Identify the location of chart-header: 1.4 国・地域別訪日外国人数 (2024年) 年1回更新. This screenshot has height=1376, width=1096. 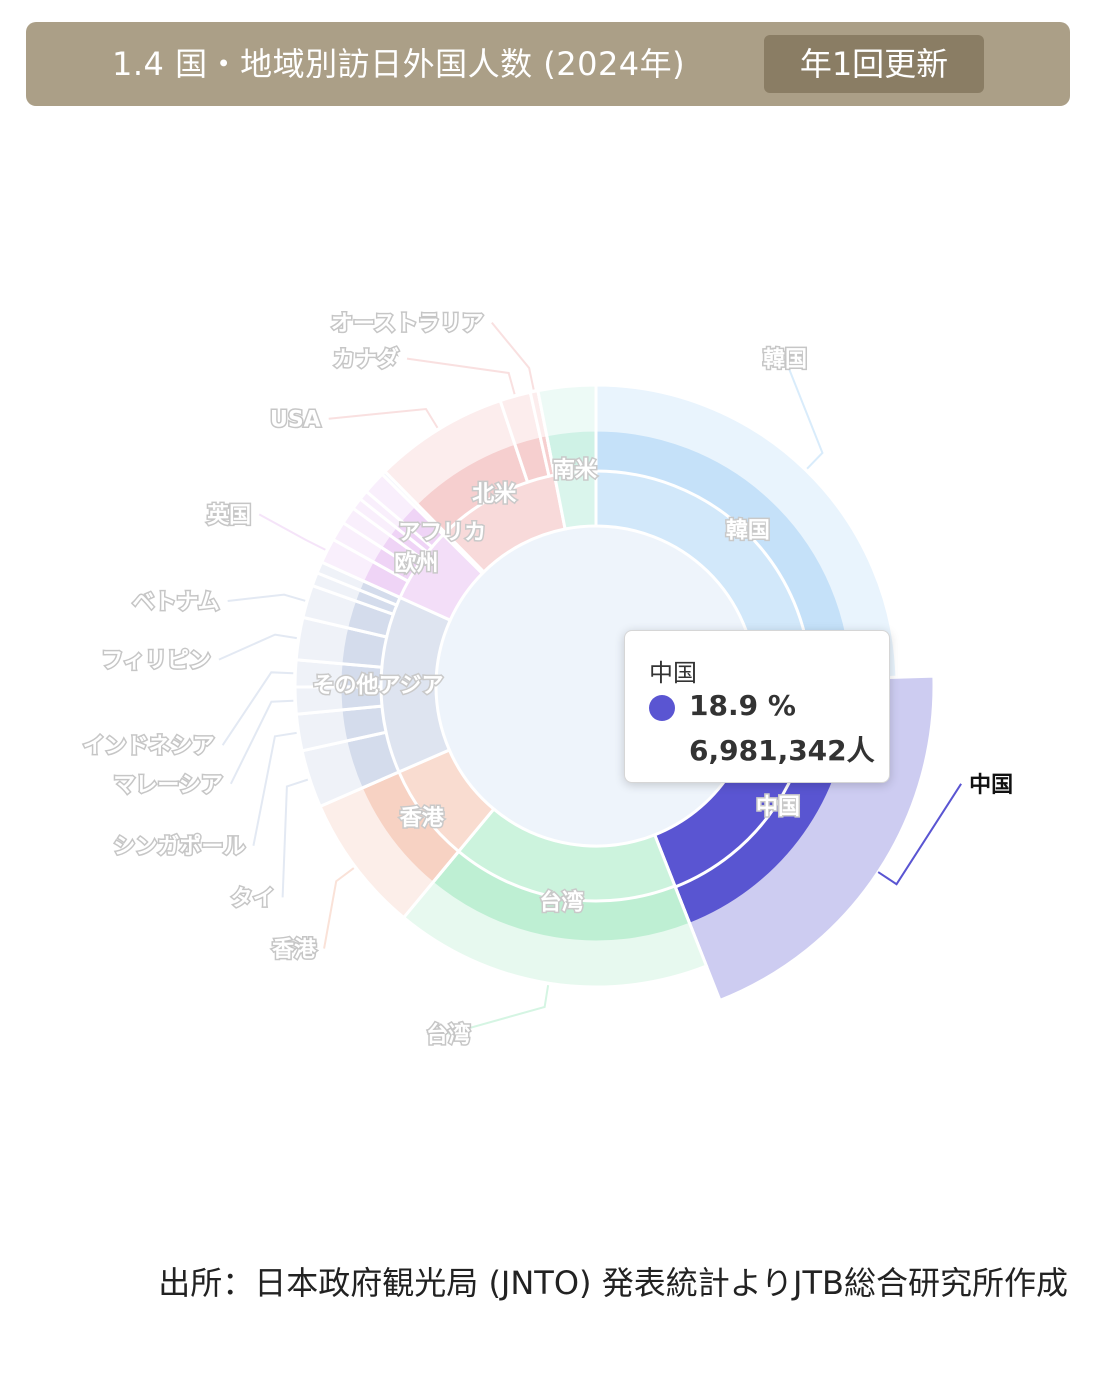
(548, 64).